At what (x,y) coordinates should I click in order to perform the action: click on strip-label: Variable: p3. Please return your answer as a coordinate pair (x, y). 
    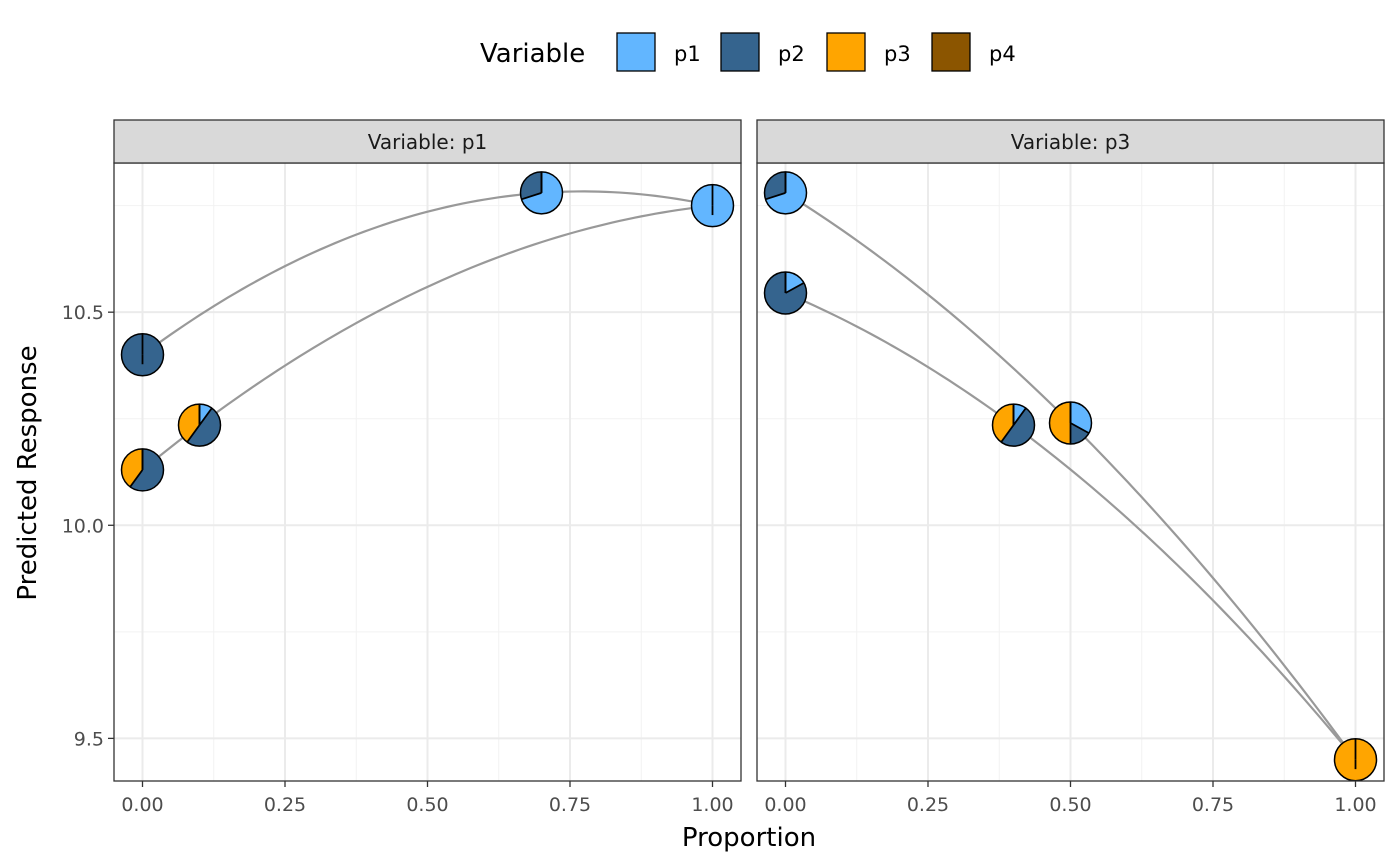
    Looking at the image, I should click on (1071, 142).